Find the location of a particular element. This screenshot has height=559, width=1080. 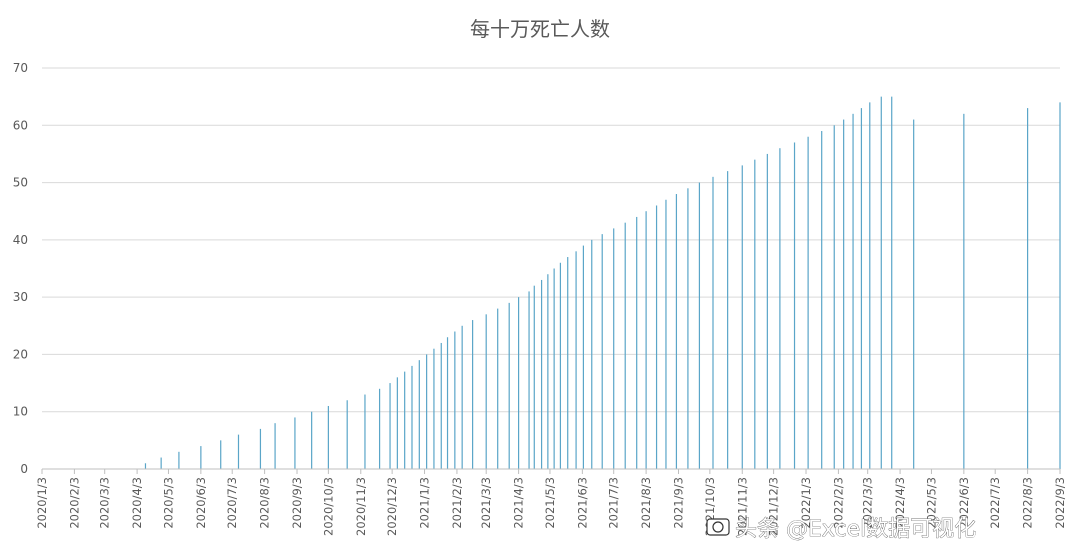

x-tick-label: 2021/4/3 is located at coordinates (519, 503).